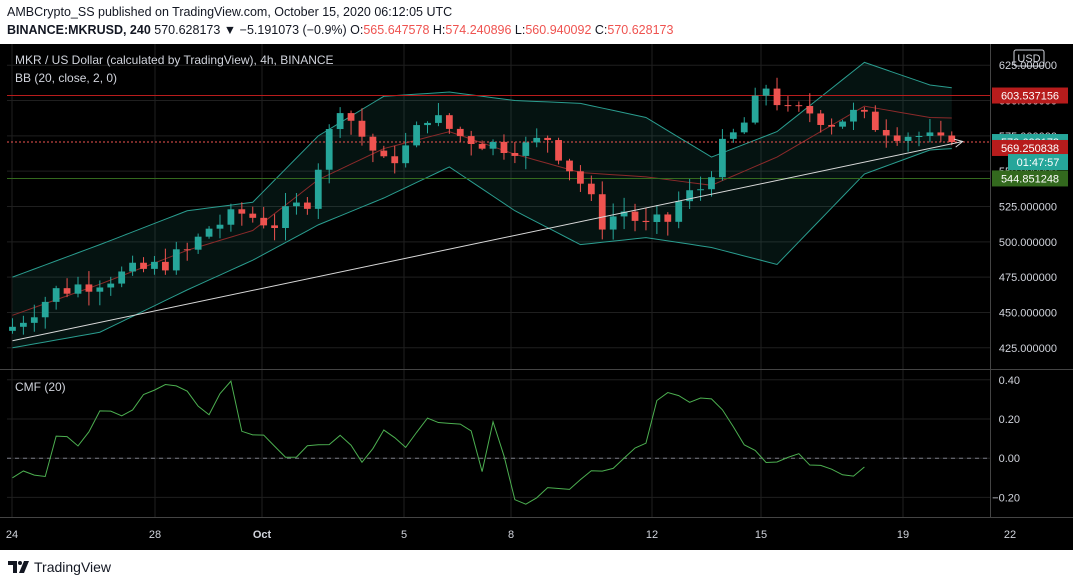  Describe the element at coordinates (601, 30) in the screenshot. I see `close-label: C:` at that location.